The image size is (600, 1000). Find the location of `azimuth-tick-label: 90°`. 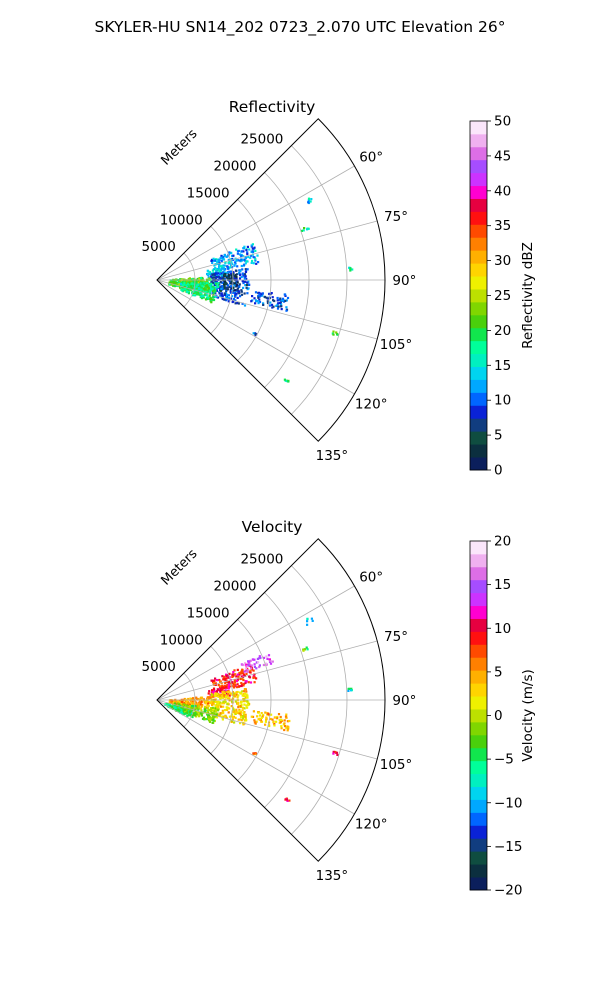

azimuth-tick-label: 90° is located at coordinates (404, 281).